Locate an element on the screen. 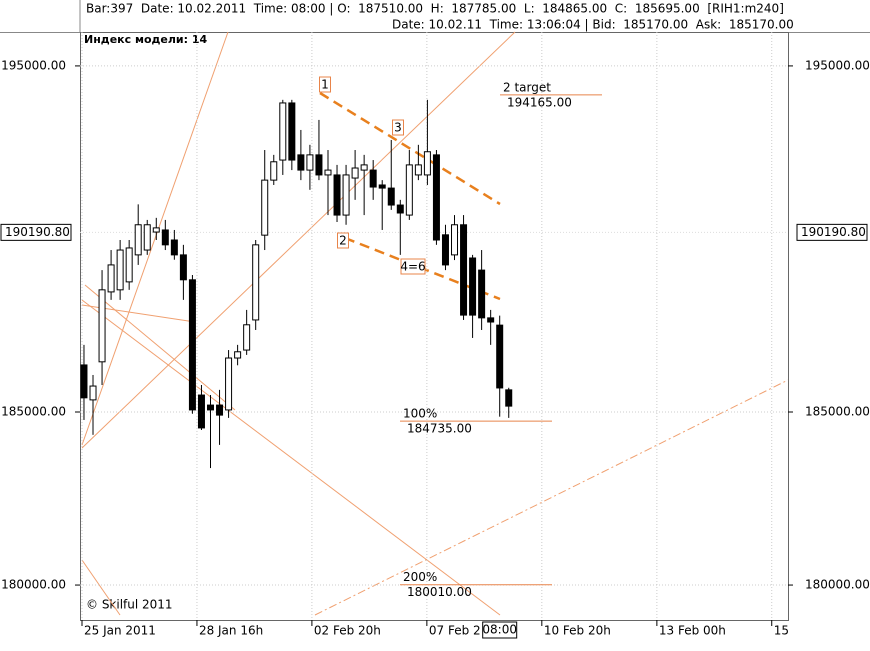 Image resolution: width=870 pixels, height=651 pixels. x-tick-label: 13 Feb 00h is located at coordinates (692, 631).